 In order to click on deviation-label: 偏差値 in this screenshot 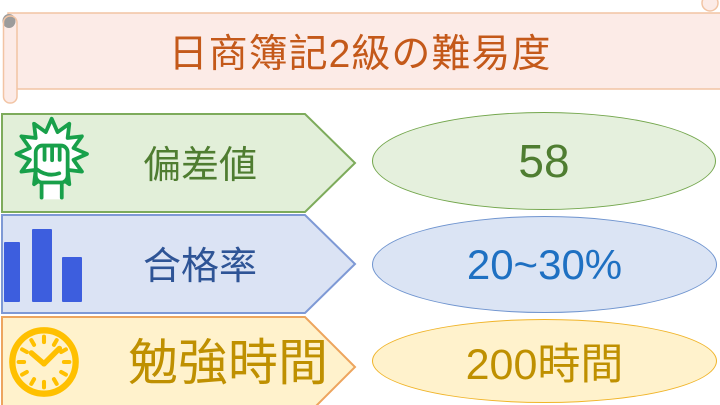, I will do `click(199, 165)`.